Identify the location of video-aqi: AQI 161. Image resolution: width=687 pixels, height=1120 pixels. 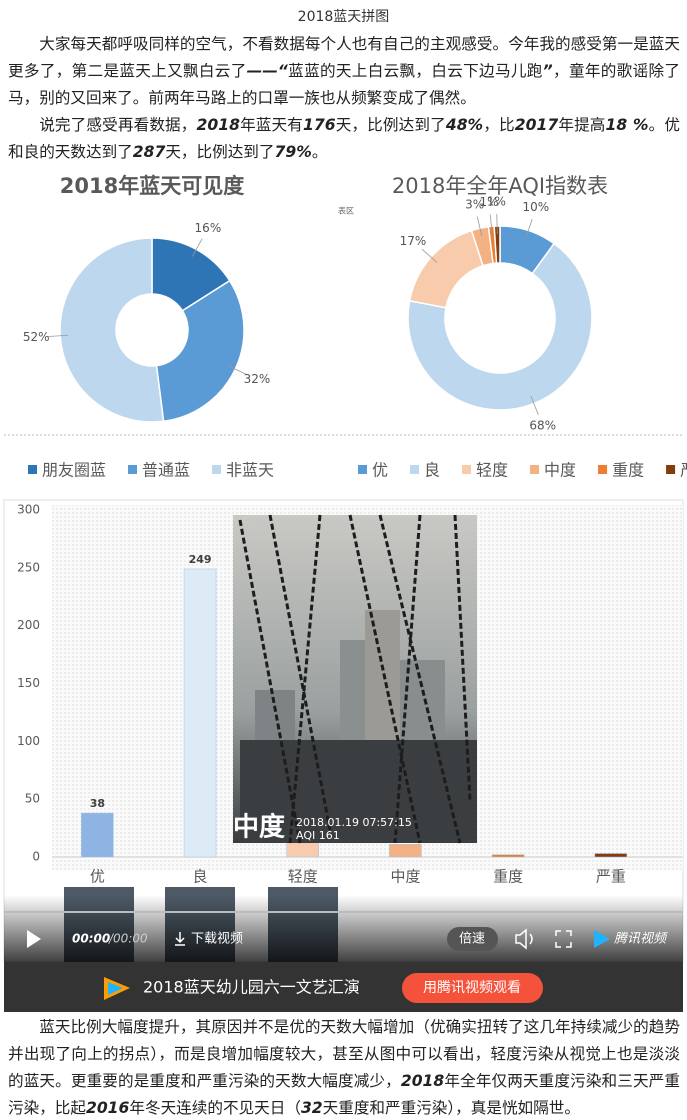
(318, 835).